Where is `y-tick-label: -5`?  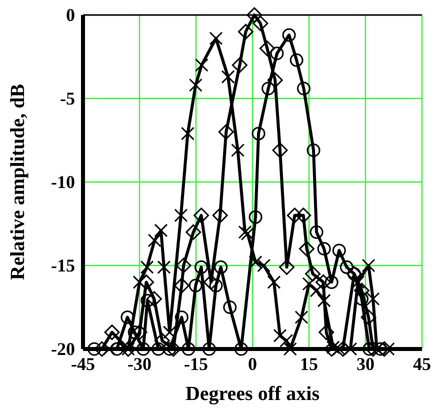
y-tick-label: -5 is located at coordinates (67, 98).